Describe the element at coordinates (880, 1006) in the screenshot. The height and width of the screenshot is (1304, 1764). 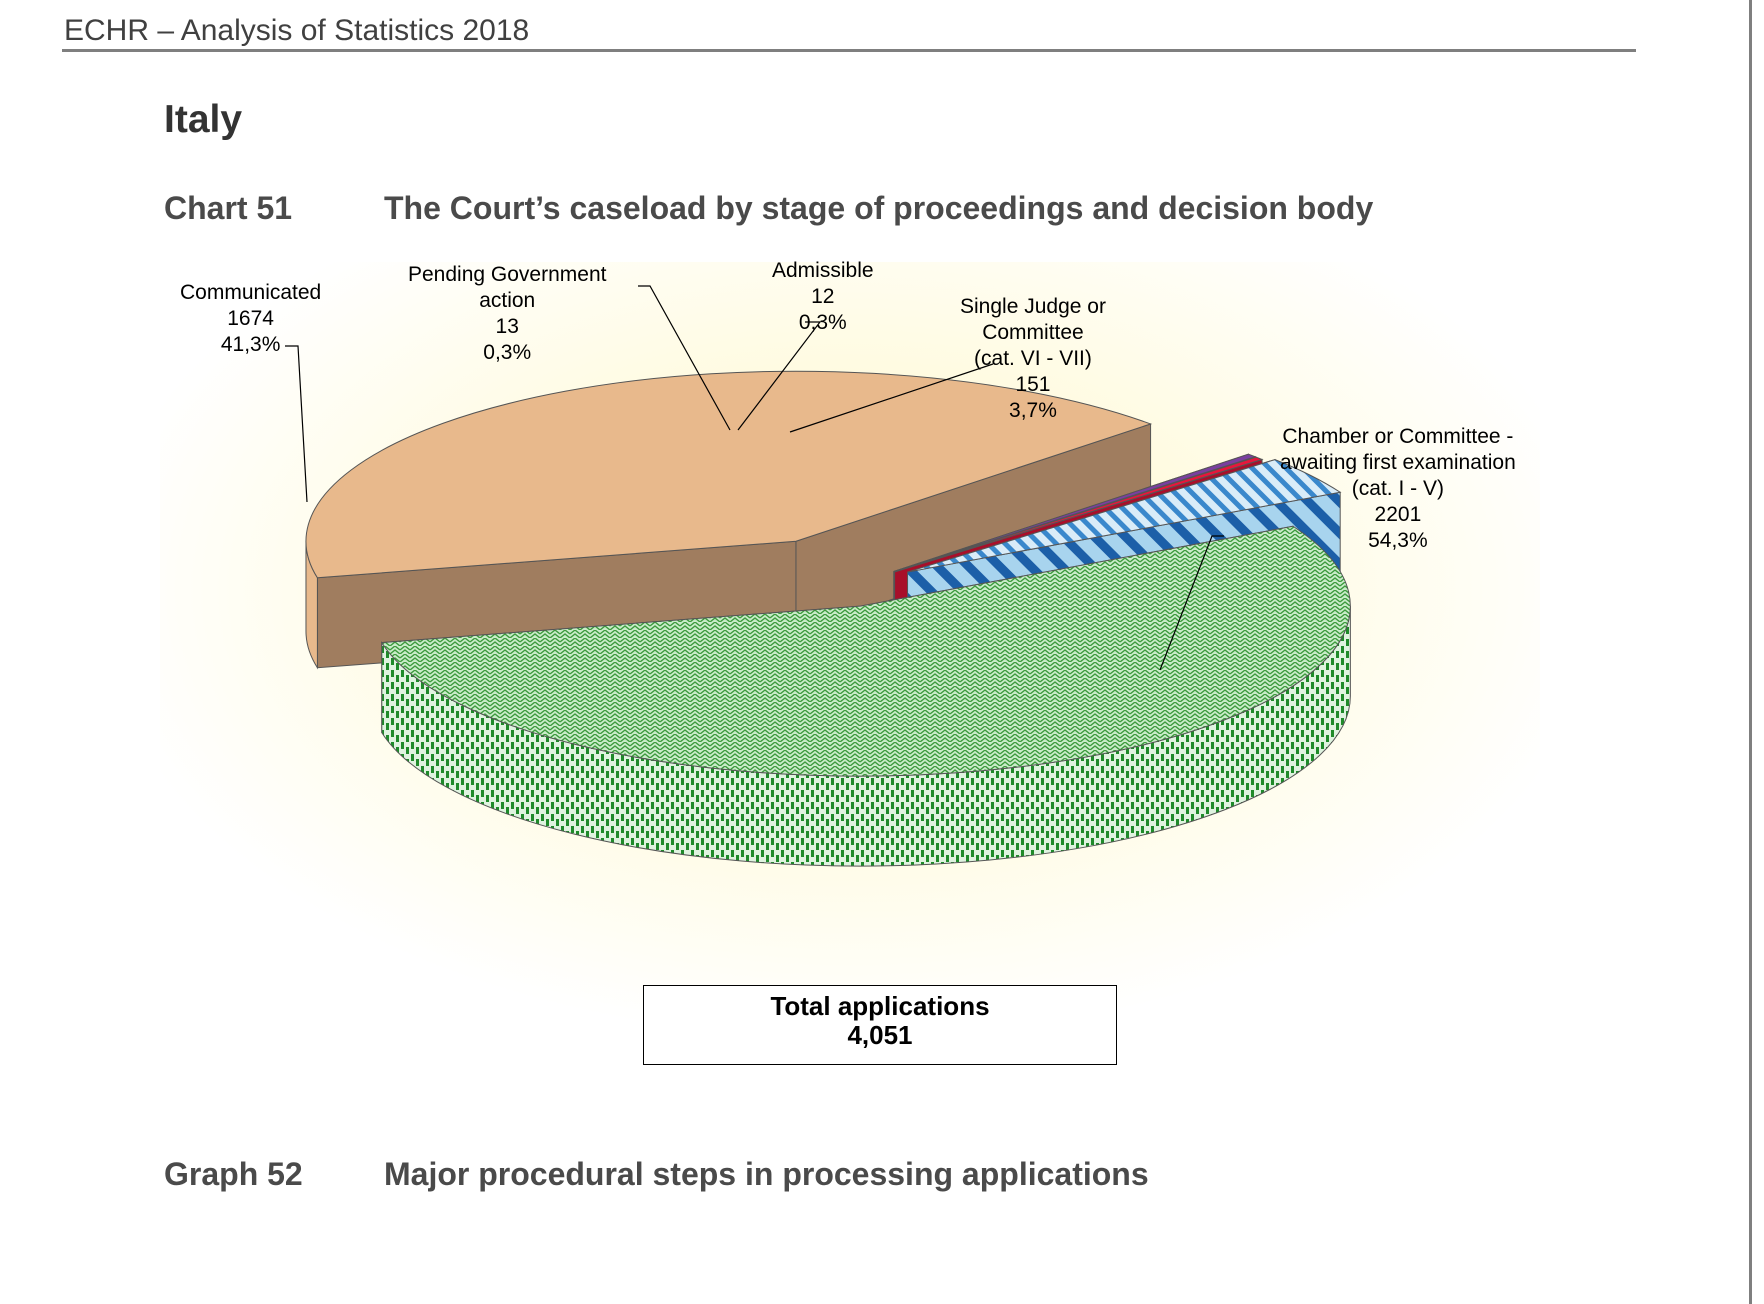
I see `total-label: Total applications` at that location.